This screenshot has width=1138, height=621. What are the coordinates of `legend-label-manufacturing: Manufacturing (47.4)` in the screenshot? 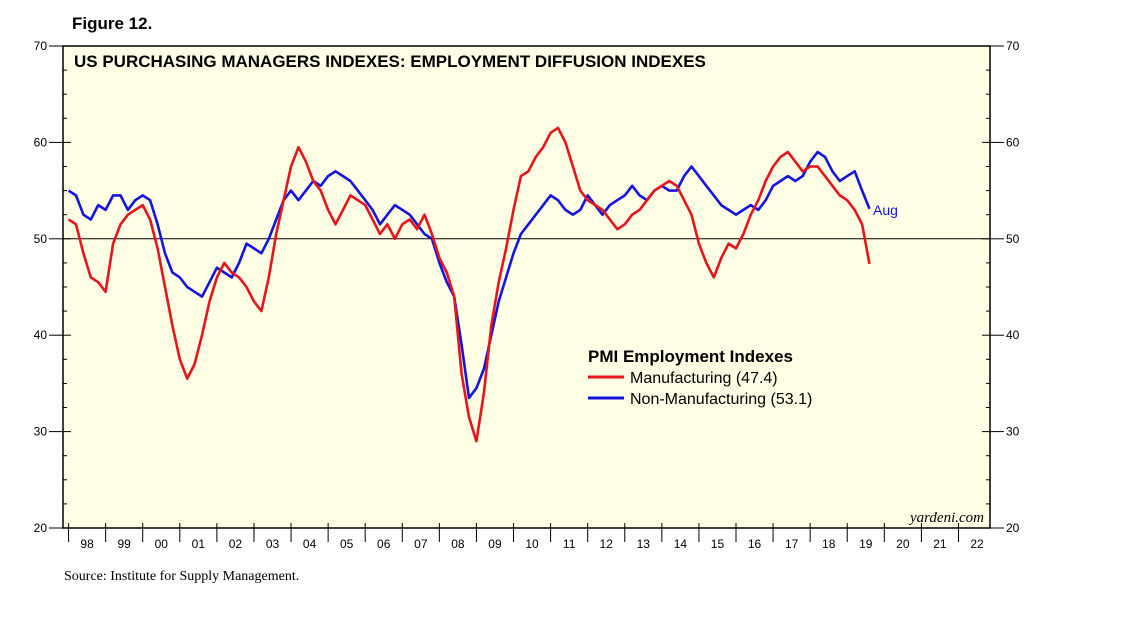 It's located at (704, 378).